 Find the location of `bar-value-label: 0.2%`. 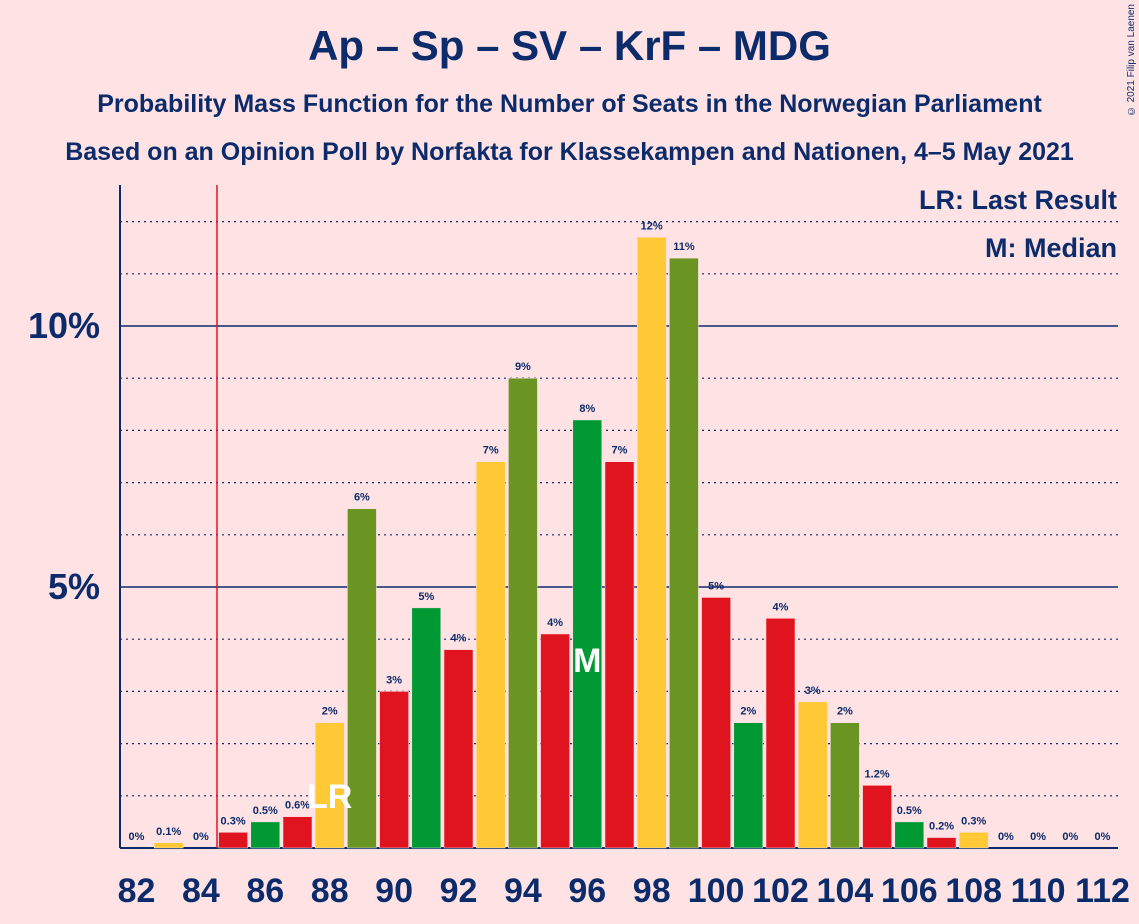

bar-value-label: 0.2% is located at coordinates (941, 827).